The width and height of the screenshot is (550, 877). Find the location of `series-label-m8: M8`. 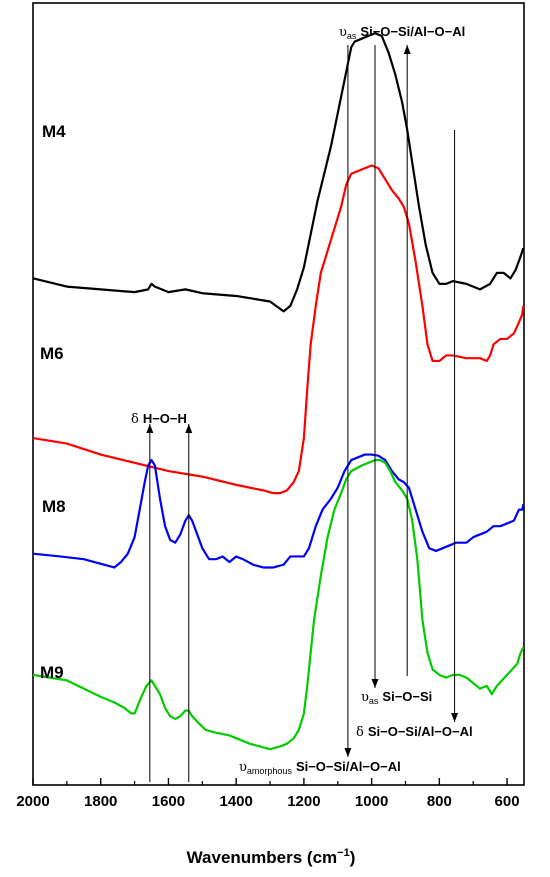

series-label-m8: M8 is located at coordinates (54, 506).